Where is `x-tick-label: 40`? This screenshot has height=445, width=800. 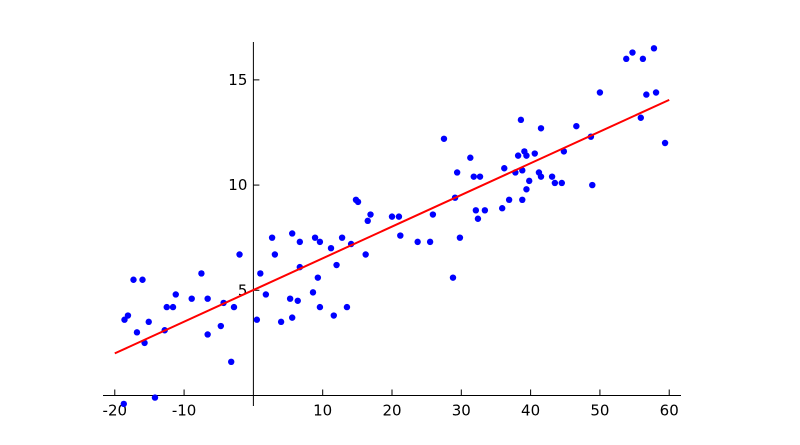 x-tick-label: 40 is located at coordinates (530, 410).